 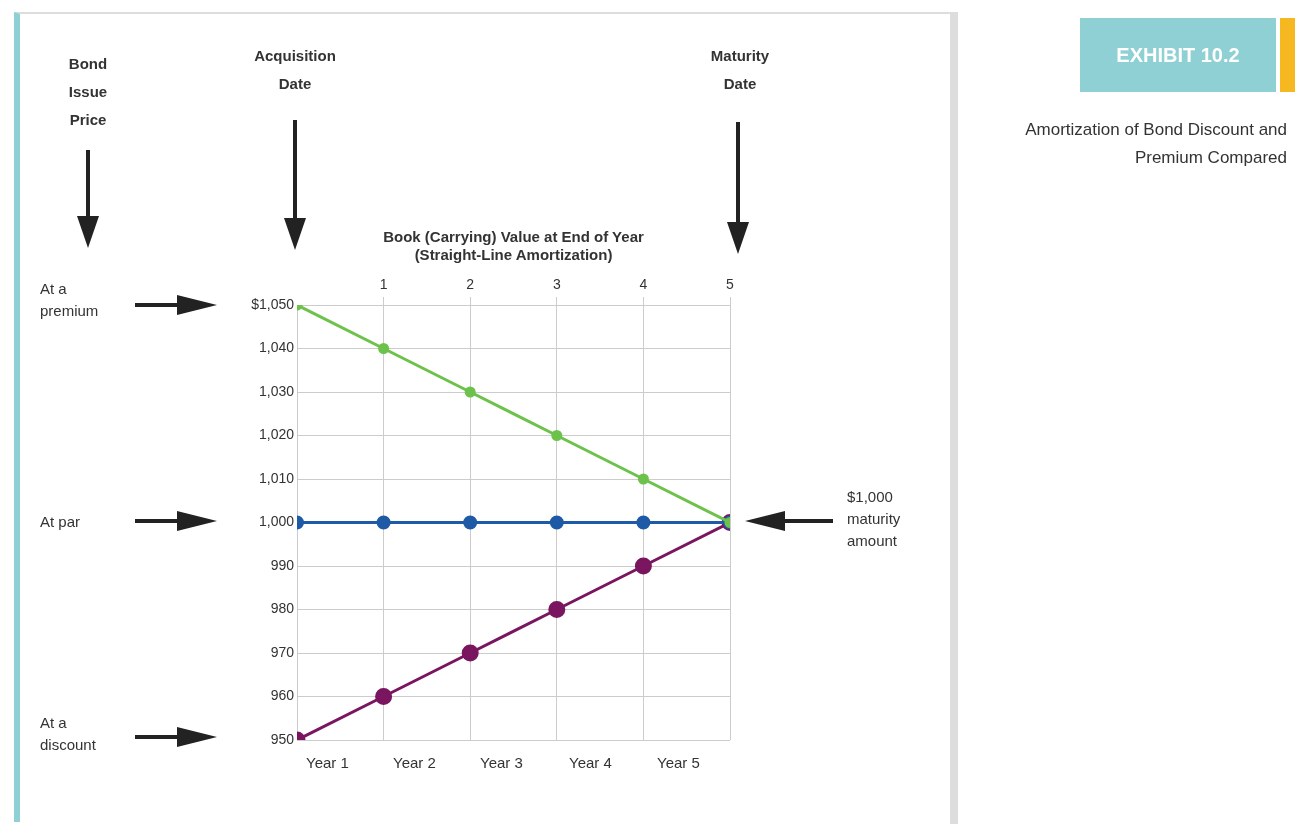 What do you see at coordinates (328, 763) in the screenshot?
I see `text: Year 1` at bounding box center [328, 763].